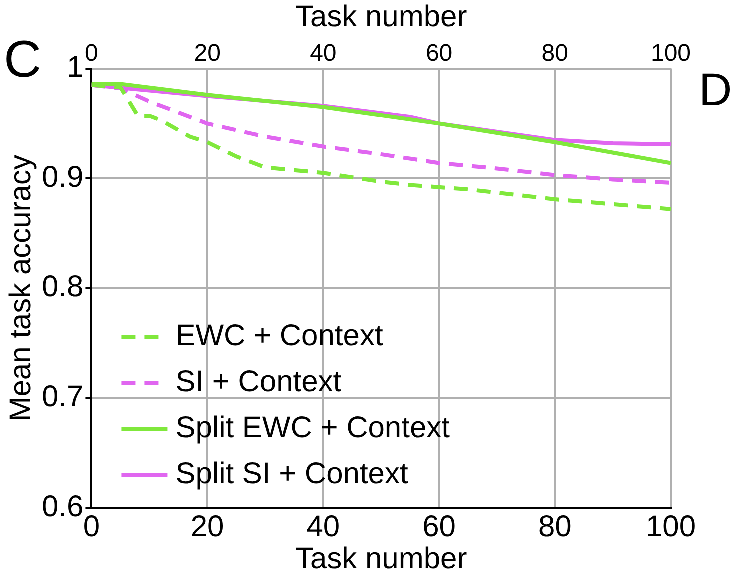  What do you see at coordinates (555, 54) in the screenshot?
I see `x-tick-label: 80` at bounding box center [555, 54].